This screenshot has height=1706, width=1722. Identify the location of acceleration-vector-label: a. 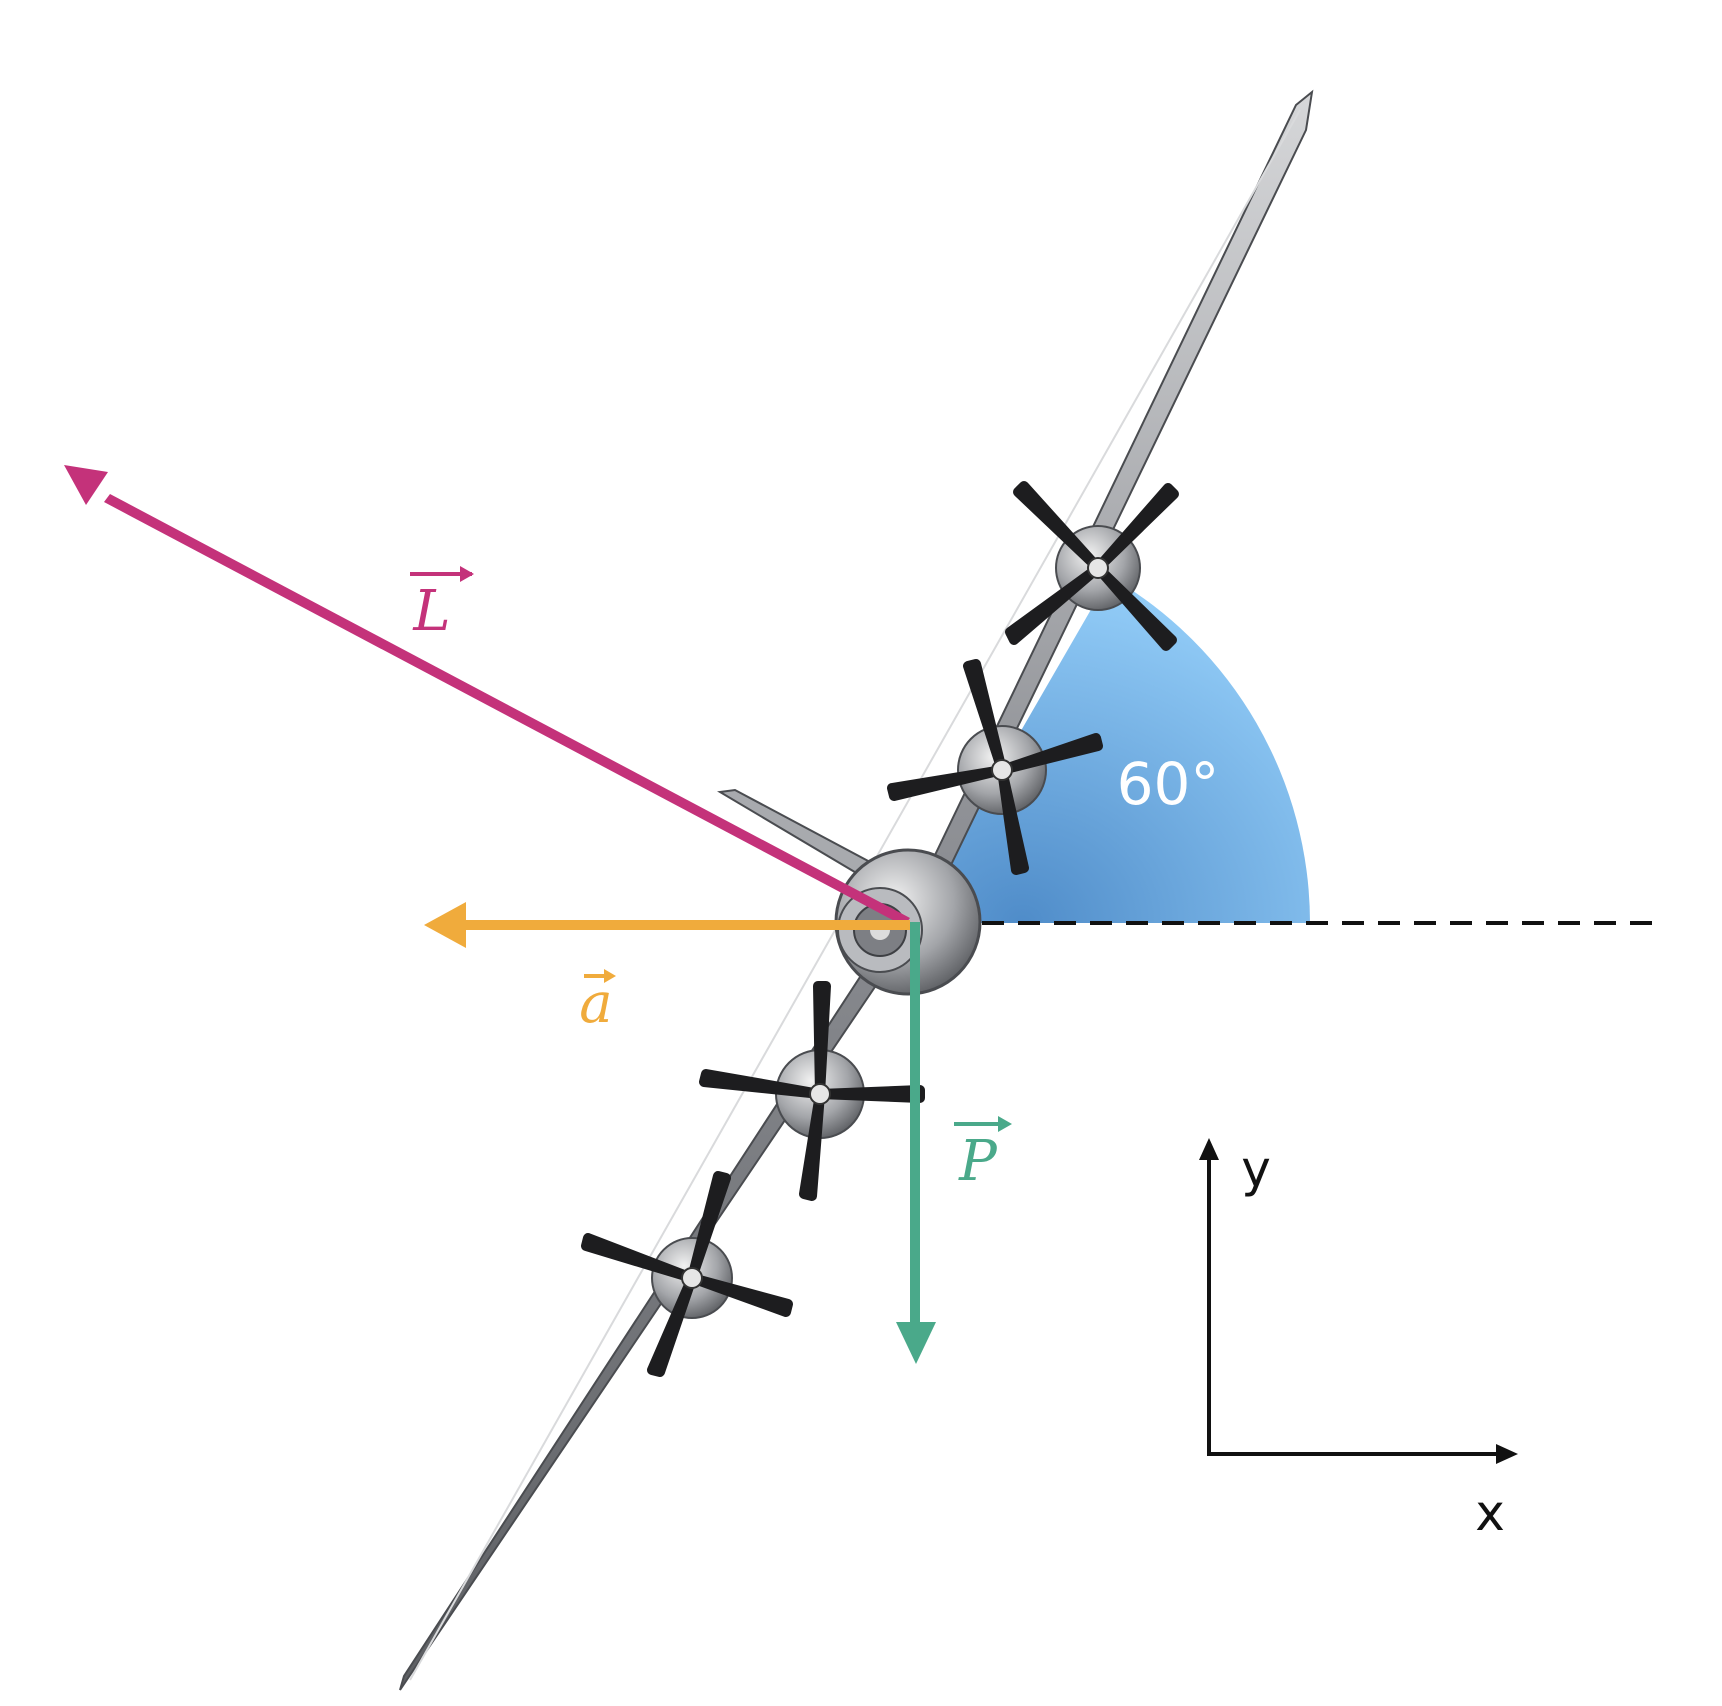
(595, 1003).